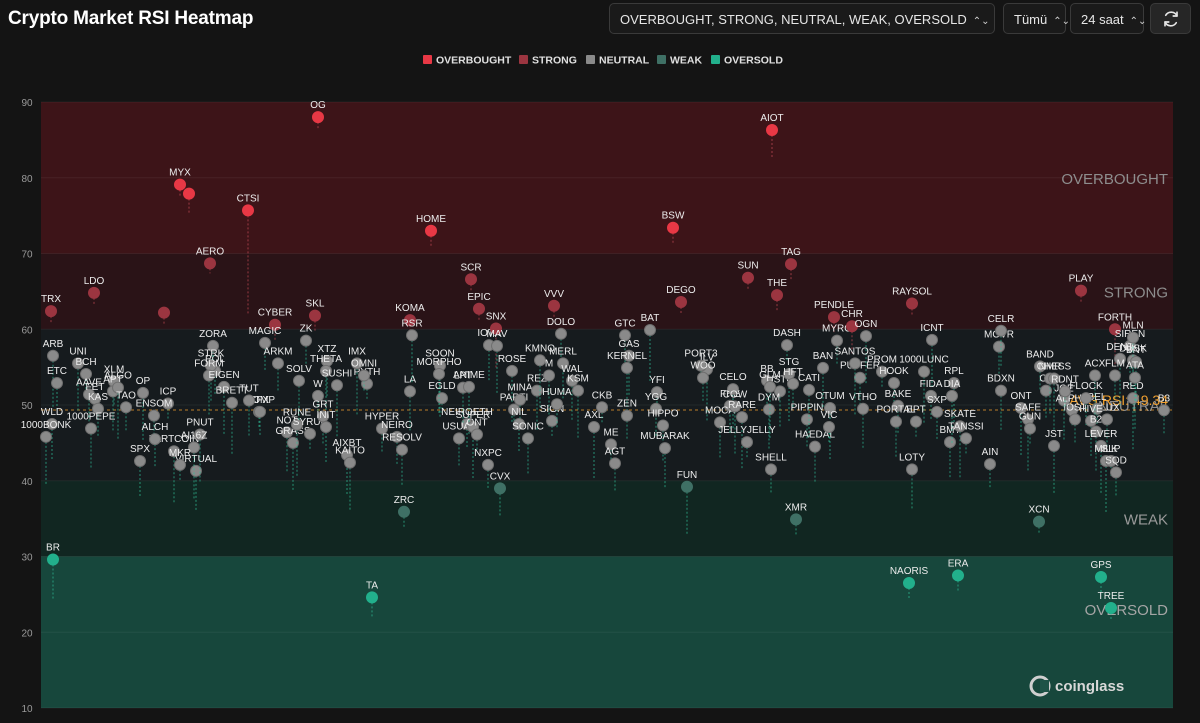 Image resolution: width=1200 pixels, height=723 pixels. I want to click on point-label: CFX, so click(259, 400).